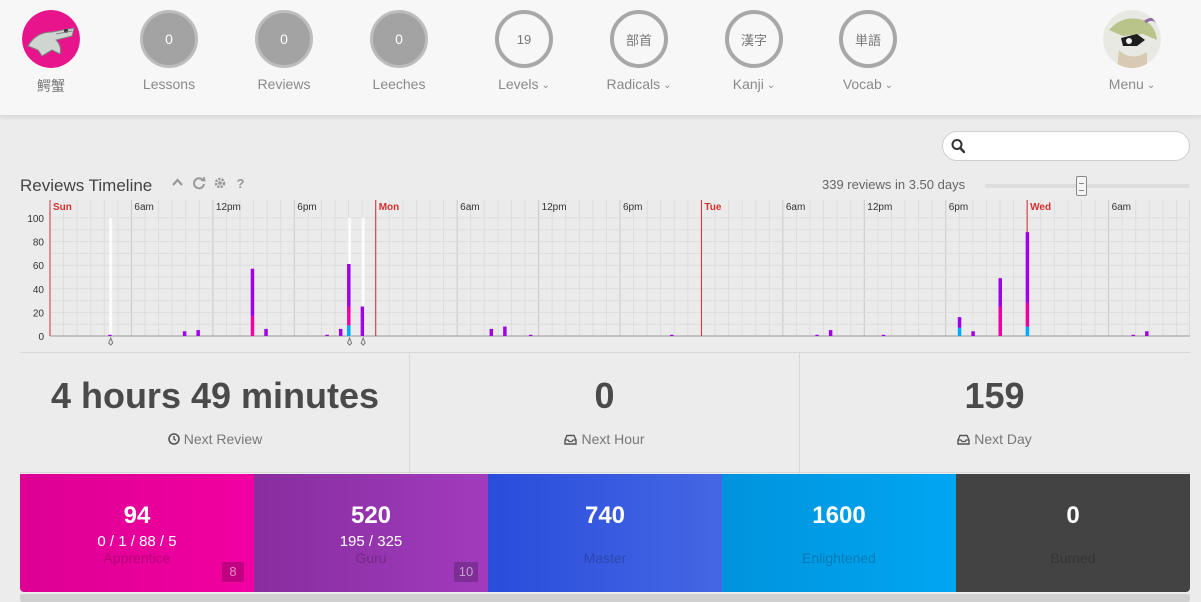 This screenshot has height=602, width=1201. I want to click on radicals-label: Radicals, so click(633, 84).